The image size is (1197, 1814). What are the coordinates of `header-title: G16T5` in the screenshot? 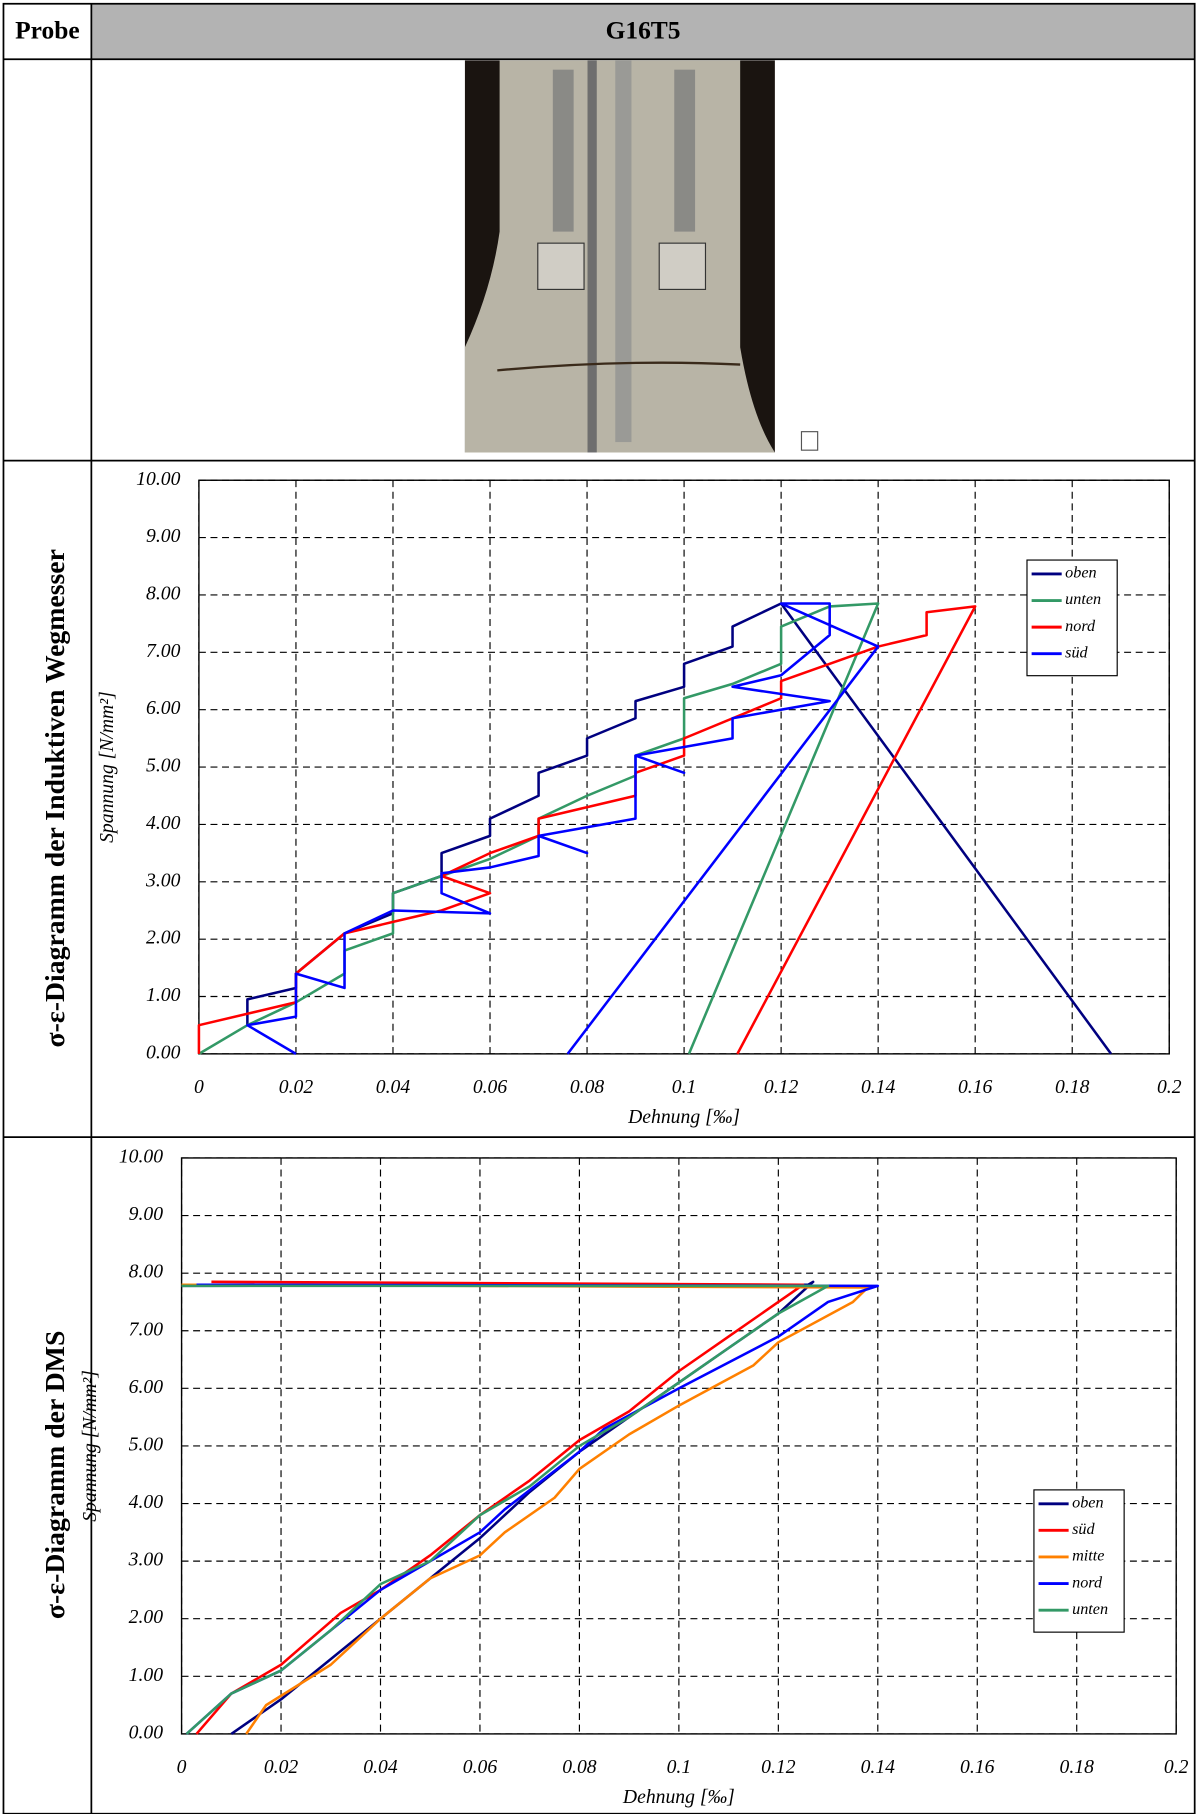 It's located at (643, 30).